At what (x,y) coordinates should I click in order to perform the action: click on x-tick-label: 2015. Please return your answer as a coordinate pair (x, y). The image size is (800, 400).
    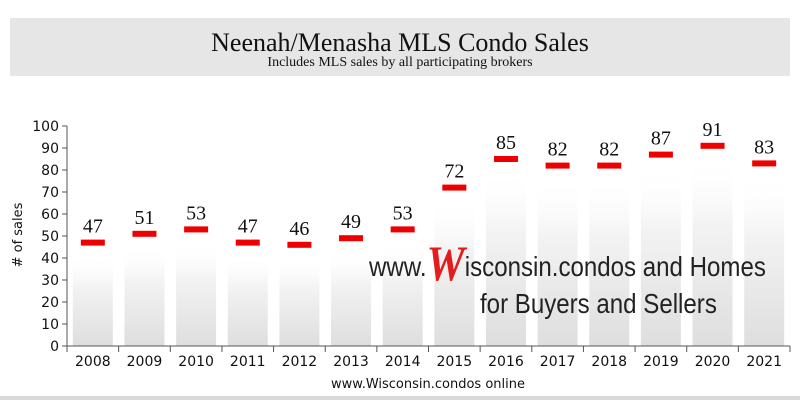
    Looking at the image, I should click on (455, 362).